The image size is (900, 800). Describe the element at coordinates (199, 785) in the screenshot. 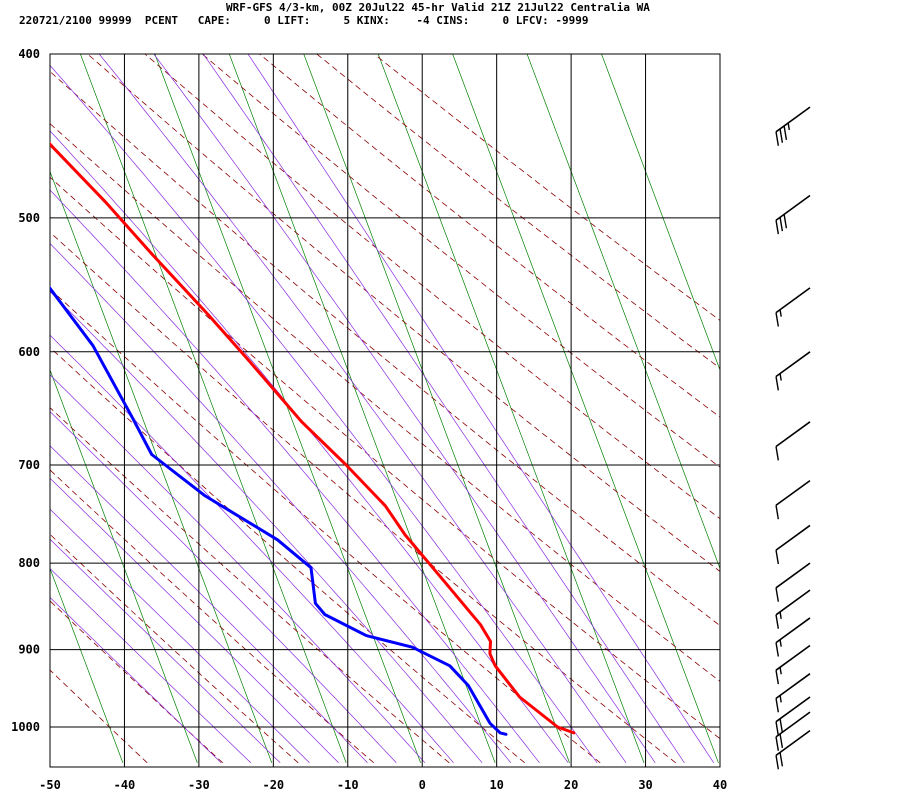

I see `x-tick-label: -30` at that location.